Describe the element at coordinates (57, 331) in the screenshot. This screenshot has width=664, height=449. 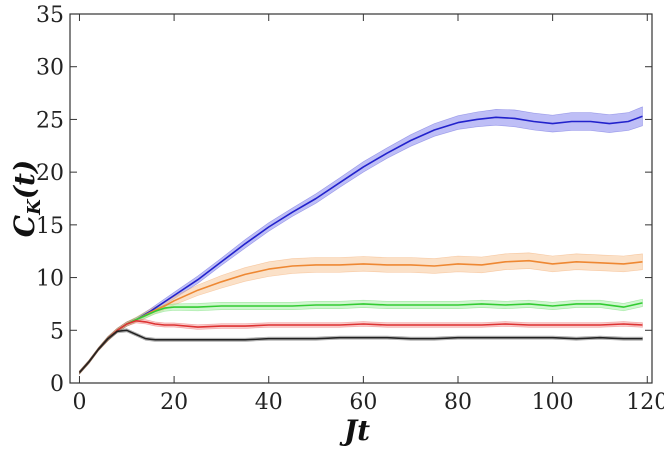
I see `y-tick-label: 5` at that location.